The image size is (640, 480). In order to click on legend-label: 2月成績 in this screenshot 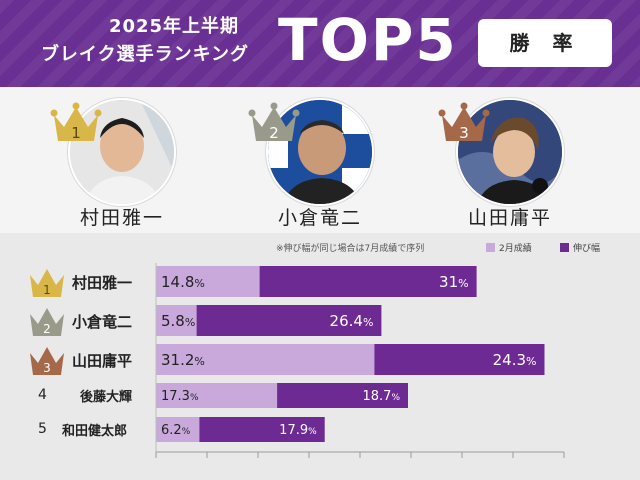, I will do `click(515, 249)`.